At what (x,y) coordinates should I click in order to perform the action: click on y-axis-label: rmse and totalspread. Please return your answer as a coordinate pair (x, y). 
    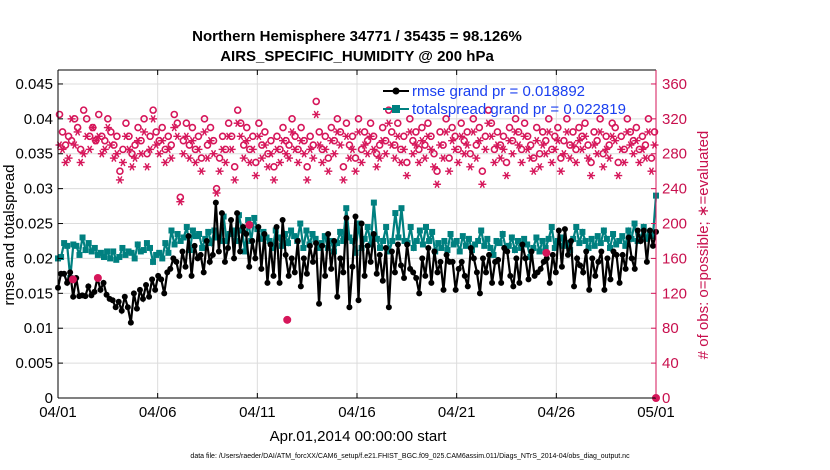
    Looking at the image, I should click on (9, 235).